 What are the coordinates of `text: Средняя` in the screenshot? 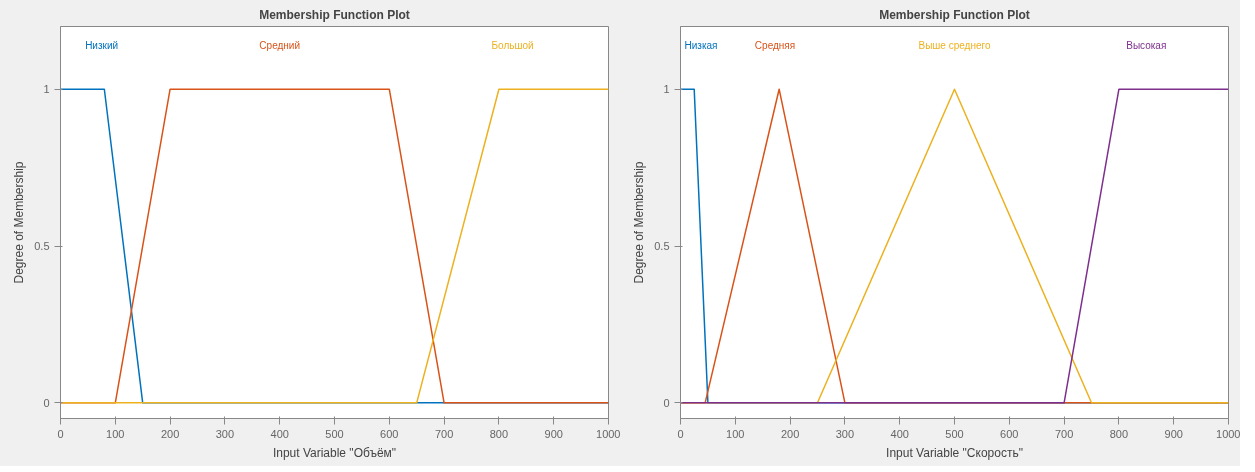 It's located at (775, 46).